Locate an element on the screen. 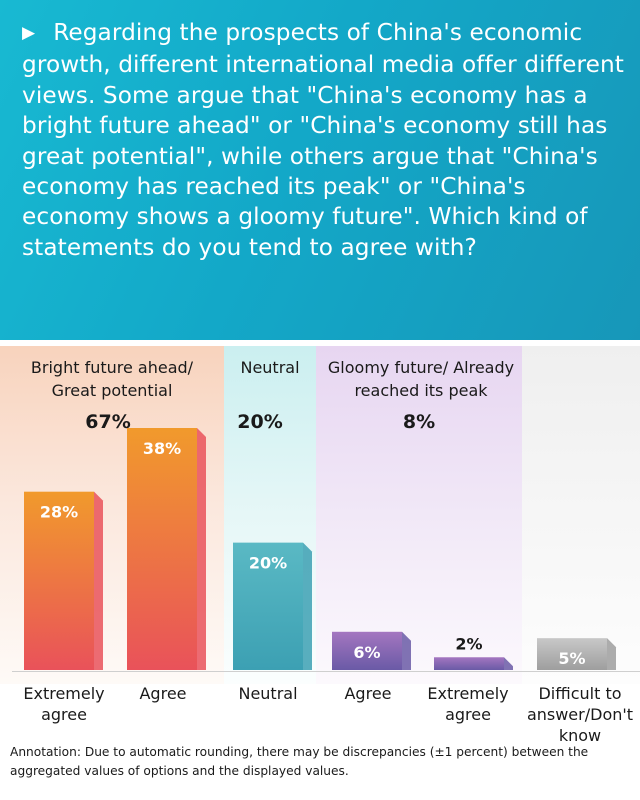 The height and width of the screenshot is (800, 640). baseline-divider is located at coordinates (326, 671).